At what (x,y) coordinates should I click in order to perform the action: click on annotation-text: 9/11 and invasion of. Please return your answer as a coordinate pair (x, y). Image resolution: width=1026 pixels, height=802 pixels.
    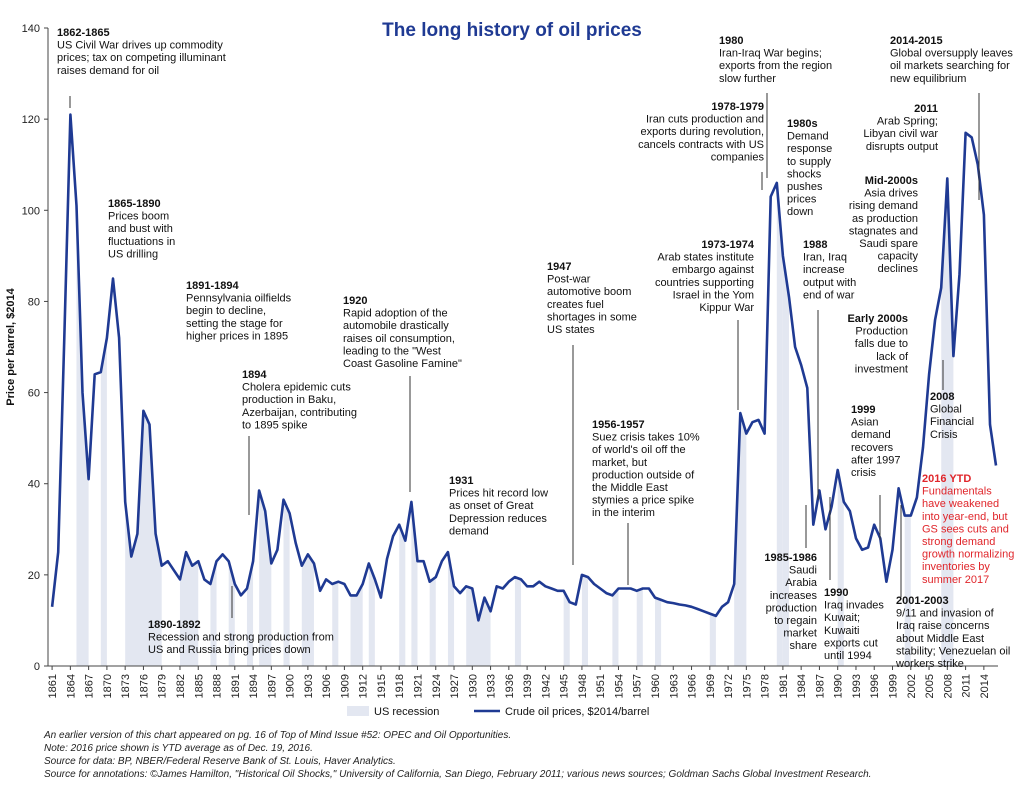
    Looking at the image, I should click on (945, 614).